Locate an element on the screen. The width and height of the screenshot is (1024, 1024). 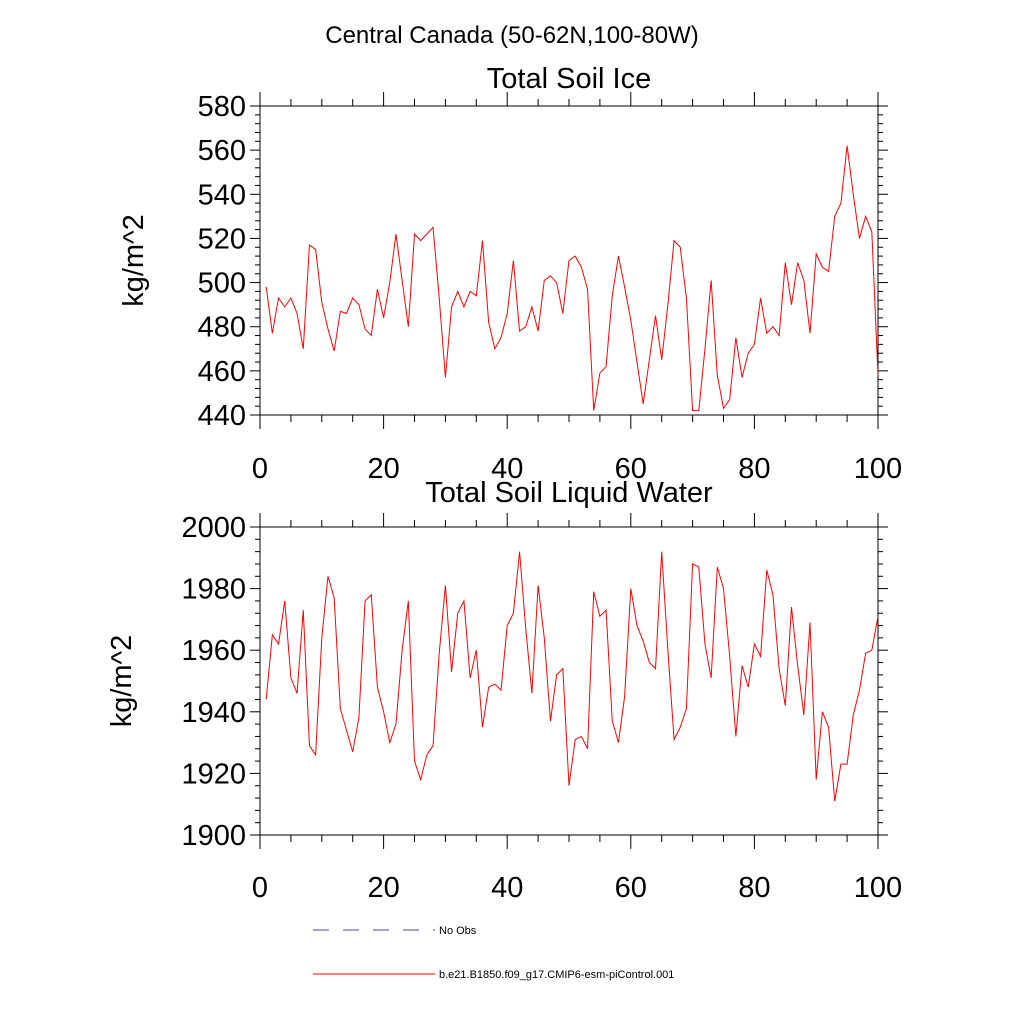
x-tick-label-liquid: 60 is located at coordinates (631, 888).